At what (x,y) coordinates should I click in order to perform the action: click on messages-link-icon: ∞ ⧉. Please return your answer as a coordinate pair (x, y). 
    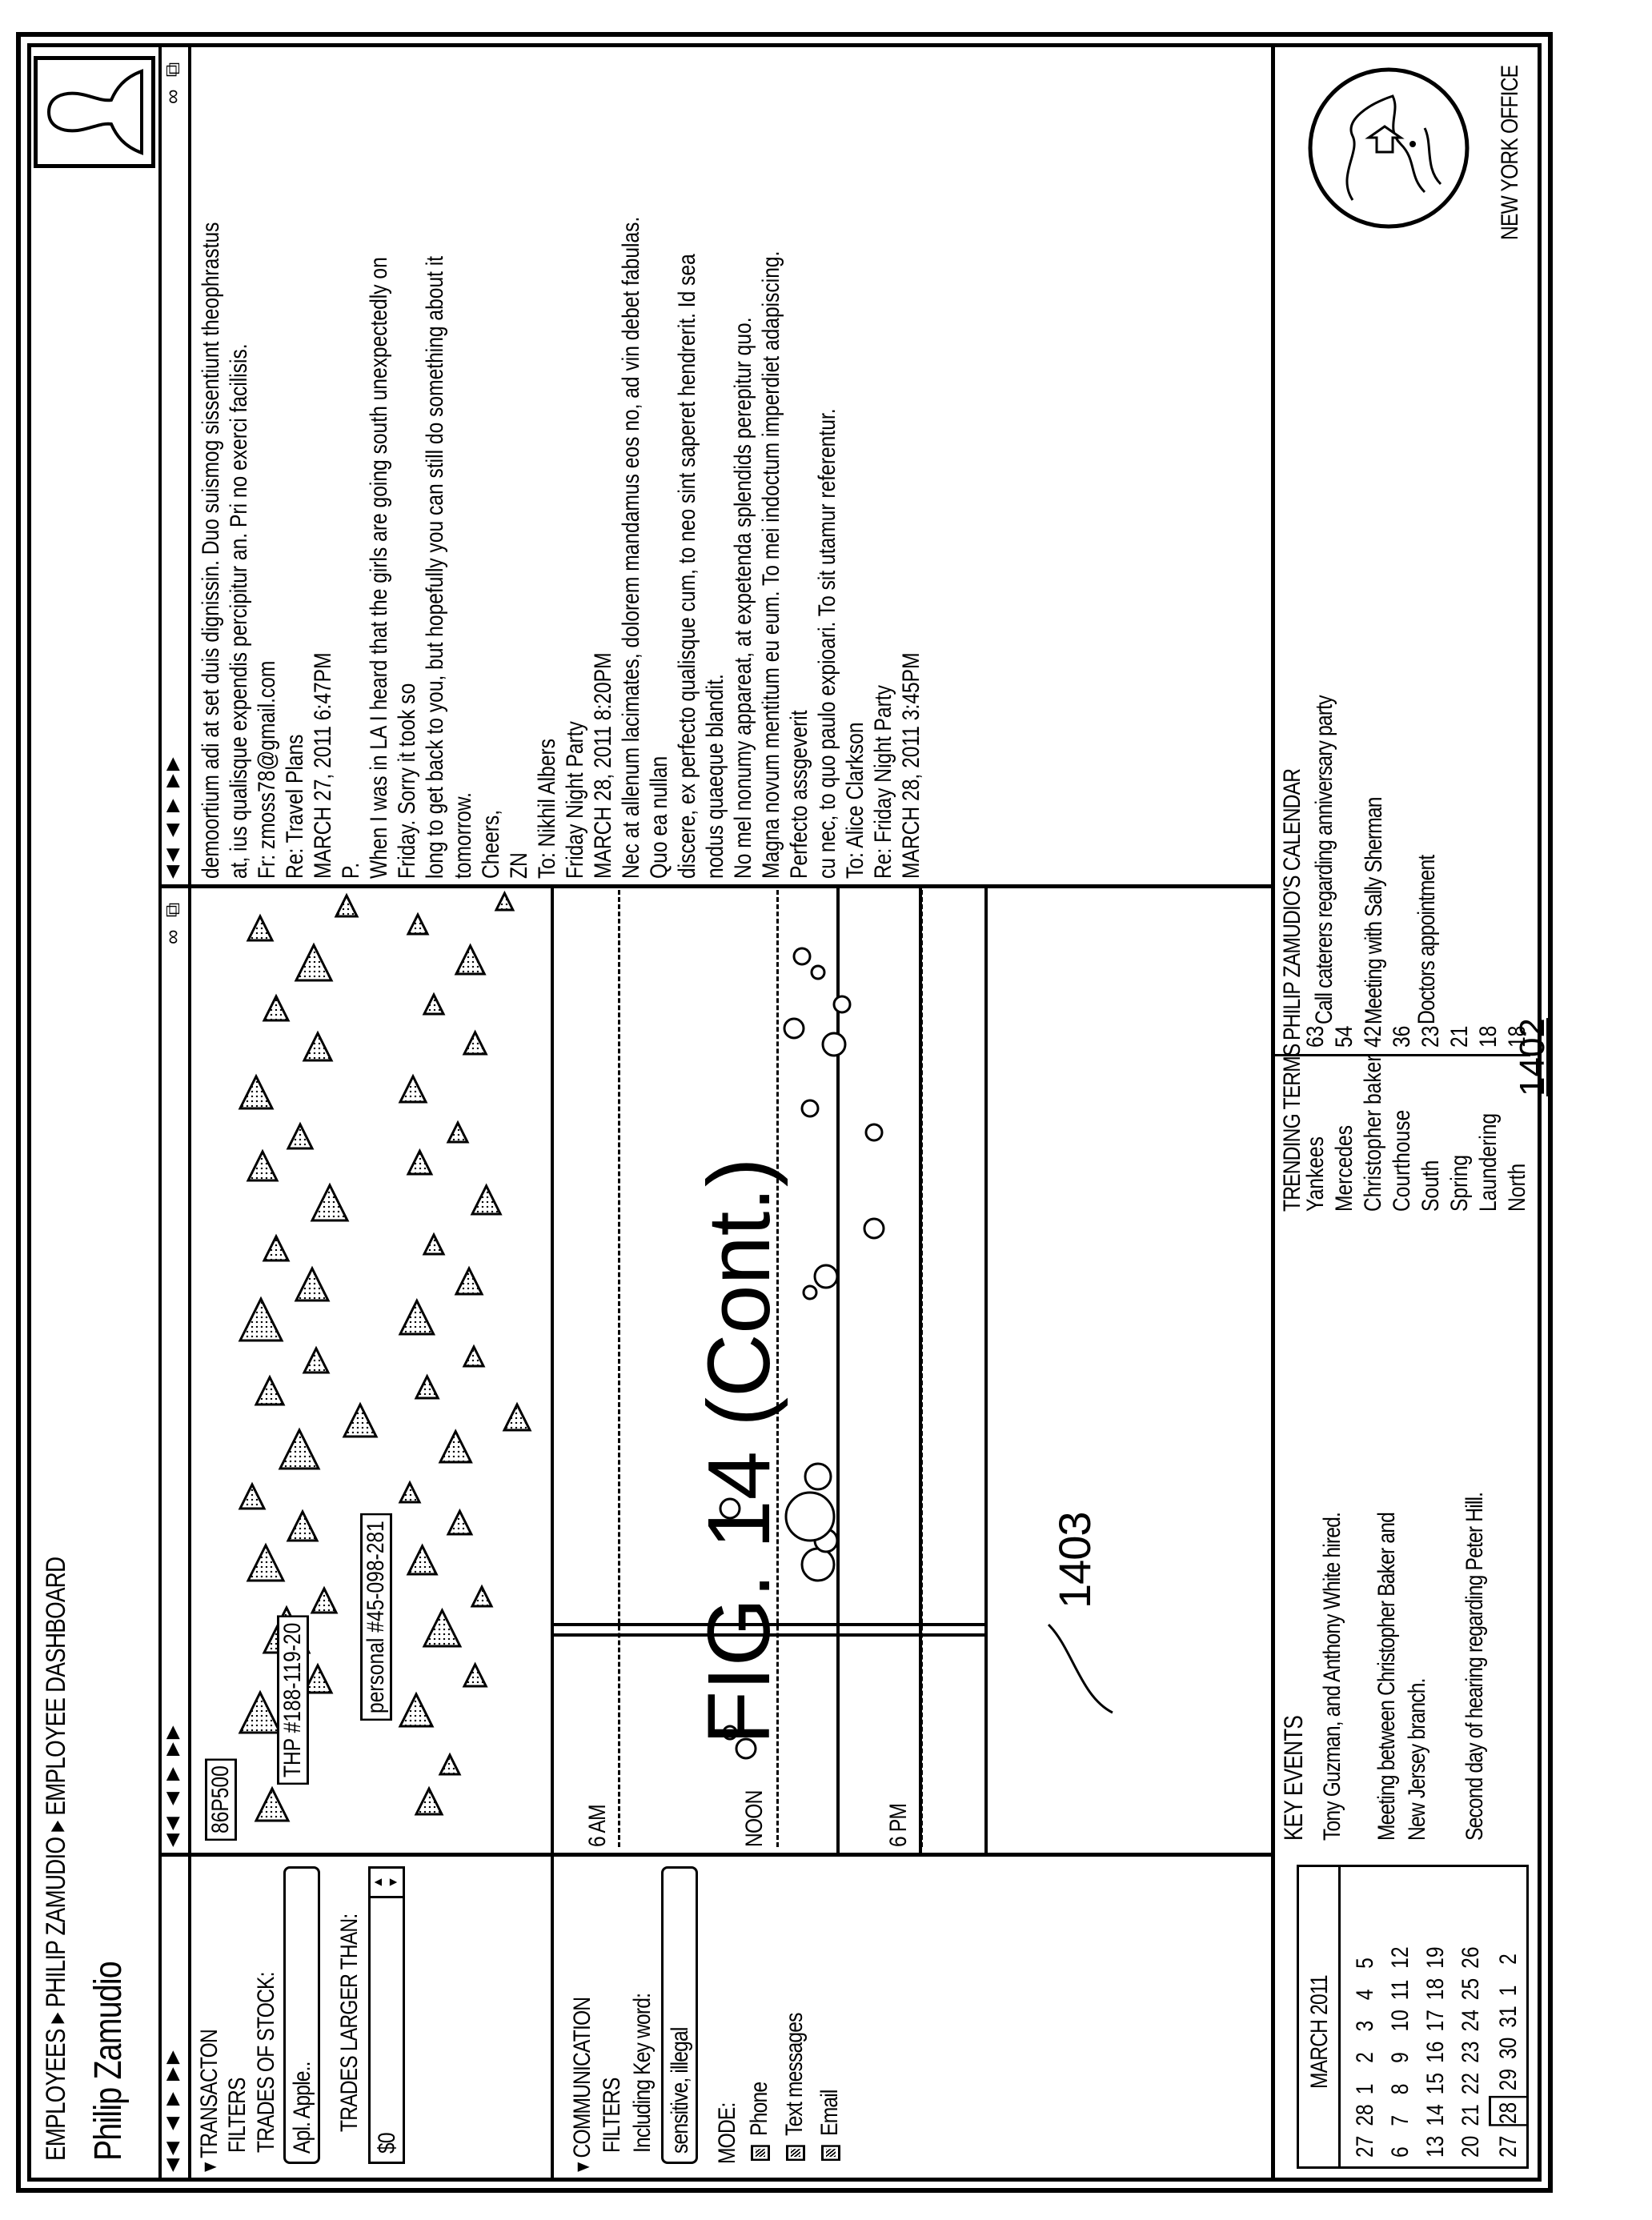
    Looking at the image, I should click on (172, 81).